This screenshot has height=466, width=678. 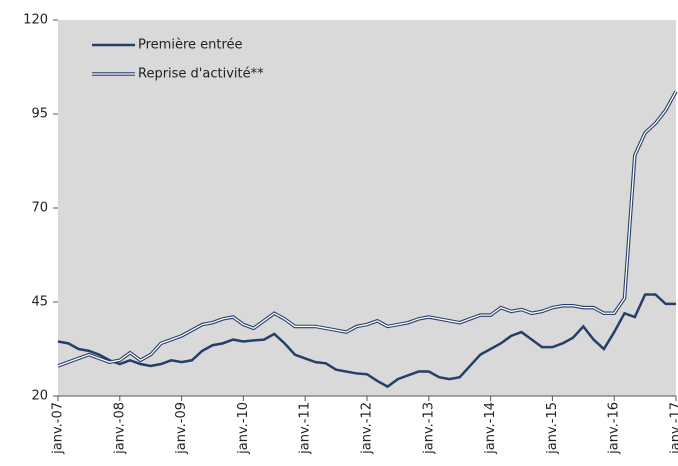 I want to click on x-tick-label: janv.-11, so click(x=305, y=428).